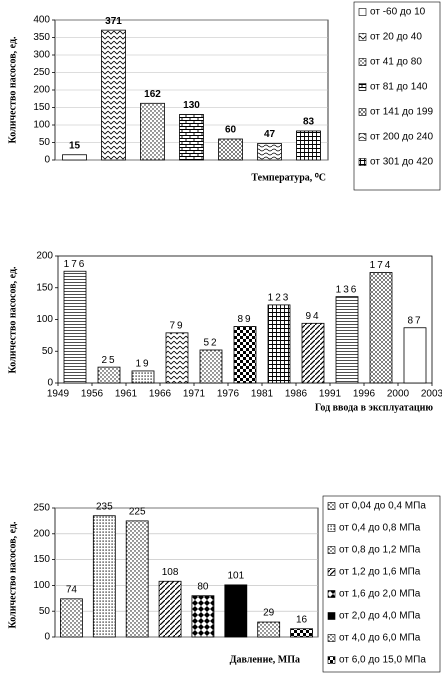 The width and height of the screenshot is (442, 674). I want to click on legend-label: от 20 до 40, so click(396, 37).